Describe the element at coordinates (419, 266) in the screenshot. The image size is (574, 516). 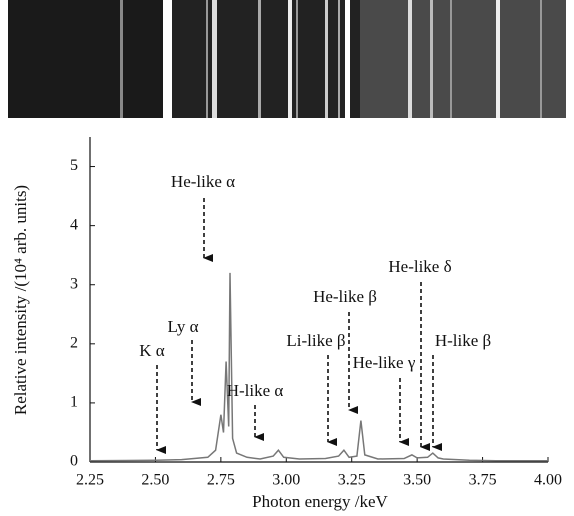
I see `peak-label: He-like δ` at that location.